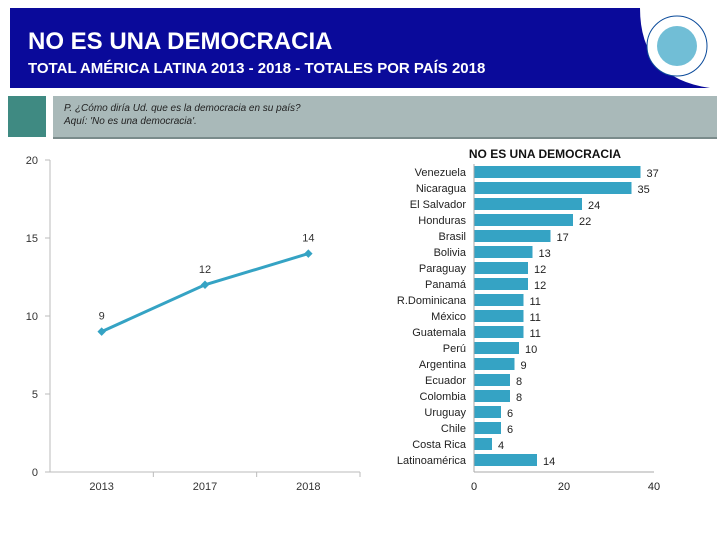  Describe the element at coordinates (432, 461) in the screenshot. I see `category-label: Latinoamérica` at that location.